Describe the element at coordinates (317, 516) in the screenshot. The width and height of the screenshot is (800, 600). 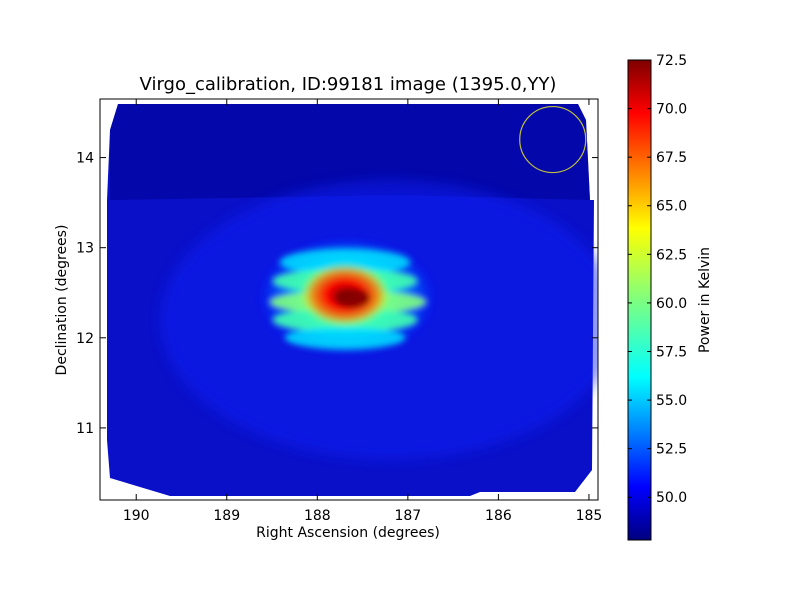
I see `x-tick-label: 188` at that location.